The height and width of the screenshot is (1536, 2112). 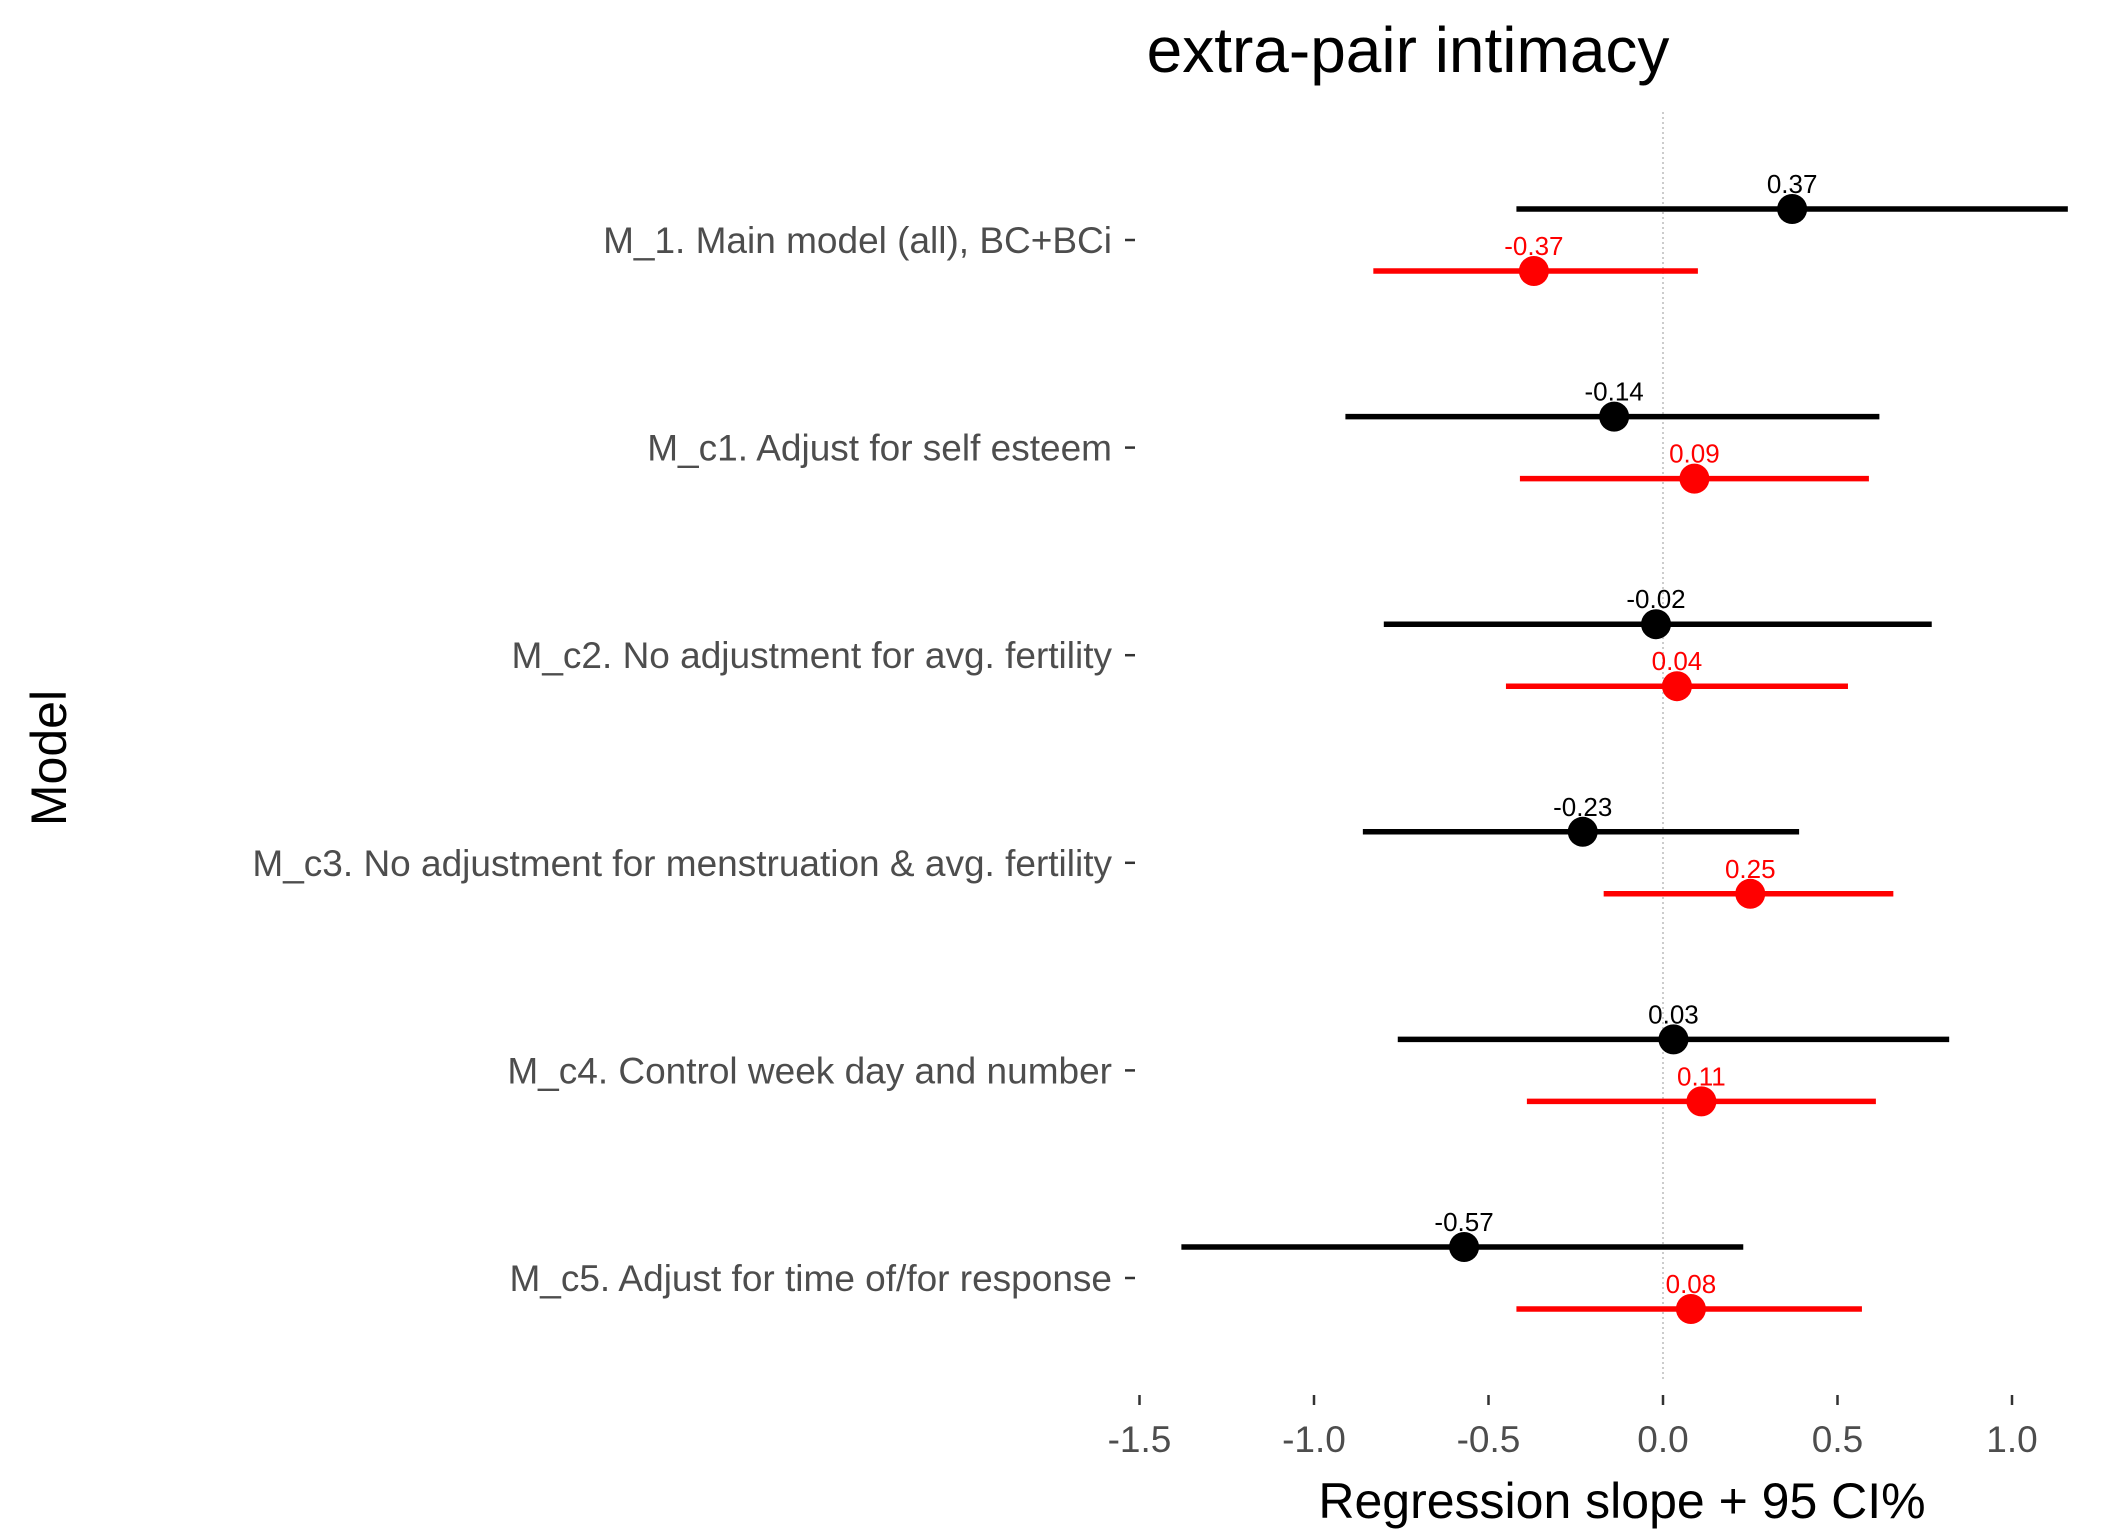 I want to click on y-tick-label: M_c1. Adjust for self esteem, so click(x=879, y=448).